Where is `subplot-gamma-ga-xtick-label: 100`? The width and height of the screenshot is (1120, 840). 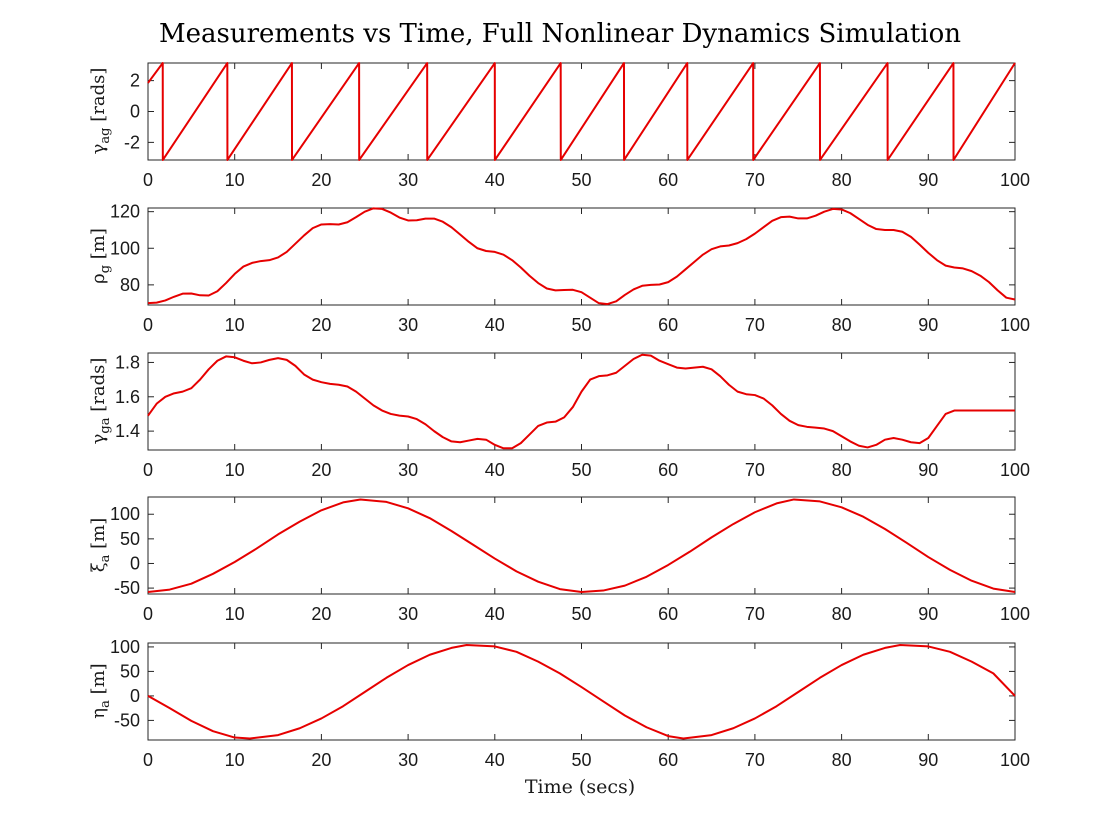 subplot-gamma-ga-xtick-label: 100 is located at coordinates (1015, 470).